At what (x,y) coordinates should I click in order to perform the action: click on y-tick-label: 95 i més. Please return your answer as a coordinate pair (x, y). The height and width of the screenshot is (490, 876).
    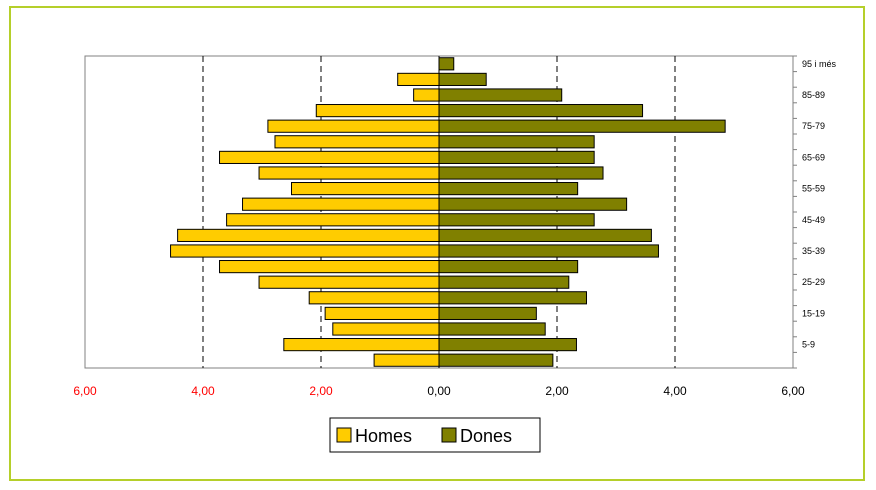
    Looking at the image, I should click on (819, 64).